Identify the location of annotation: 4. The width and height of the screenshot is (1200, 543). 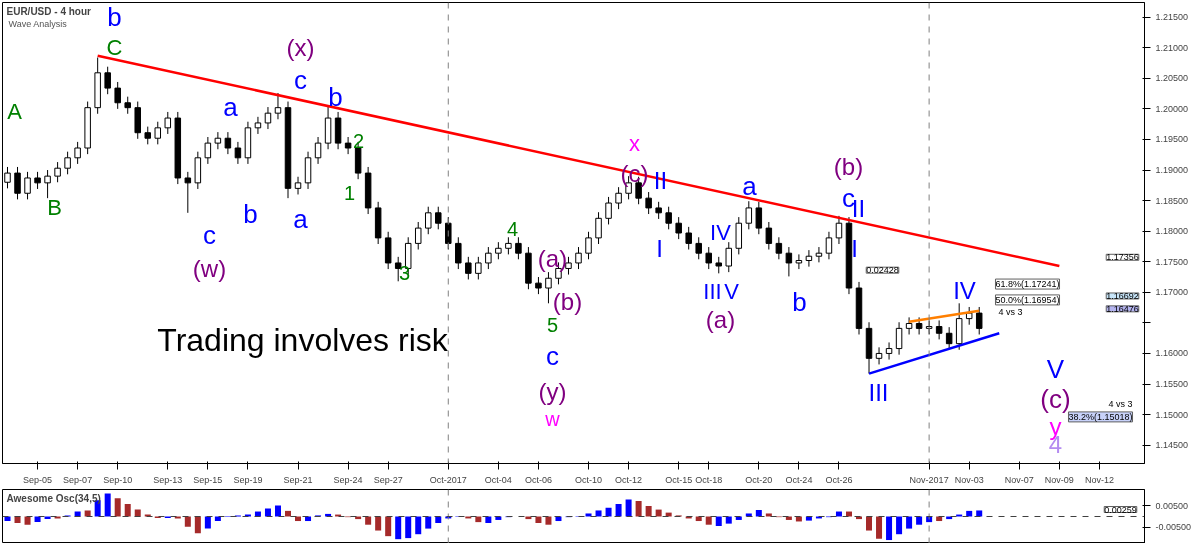
(512, 228).